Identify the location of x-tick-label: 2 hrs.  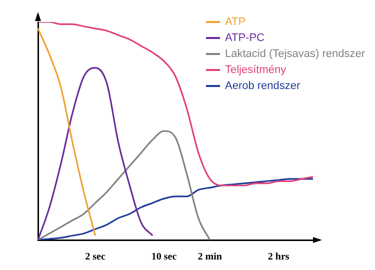
(279, 257).